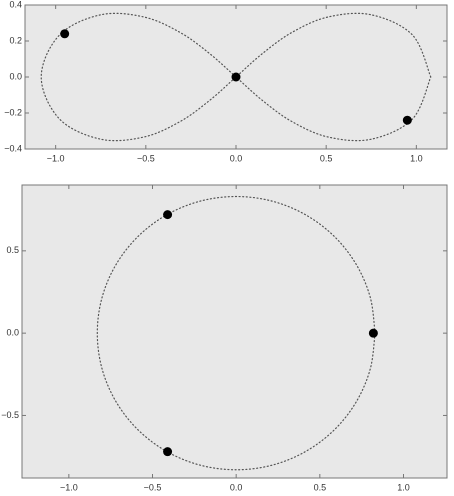 Image resolution: width=454 pixels, height=496 pixels. Describe the element at coordinates (13, 112) in the screenshot. I see `y-tick-label: −0.2` at that location.